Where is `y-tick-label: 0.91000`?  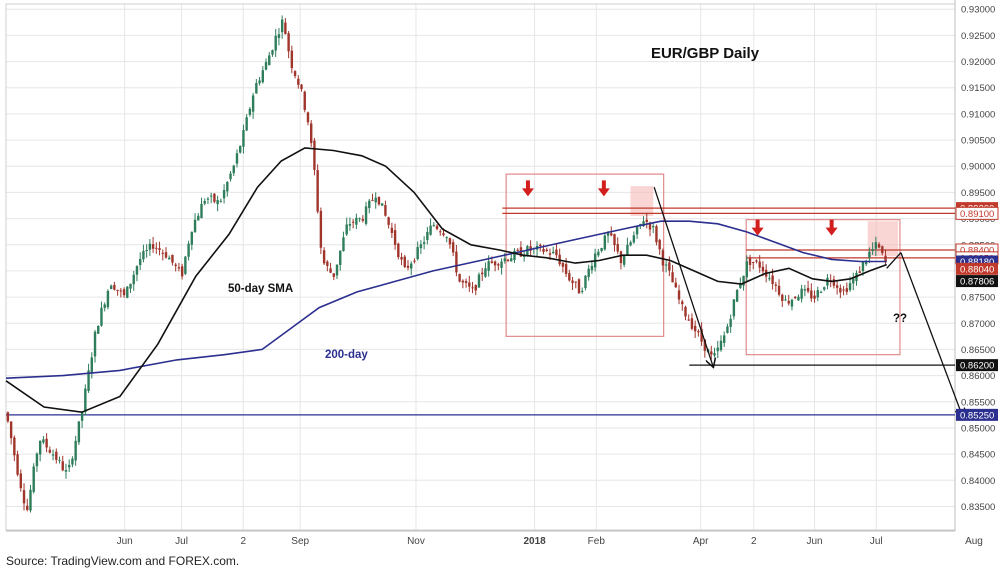
y-tick-label: 0.91000 is located at coordinates (978, 114).